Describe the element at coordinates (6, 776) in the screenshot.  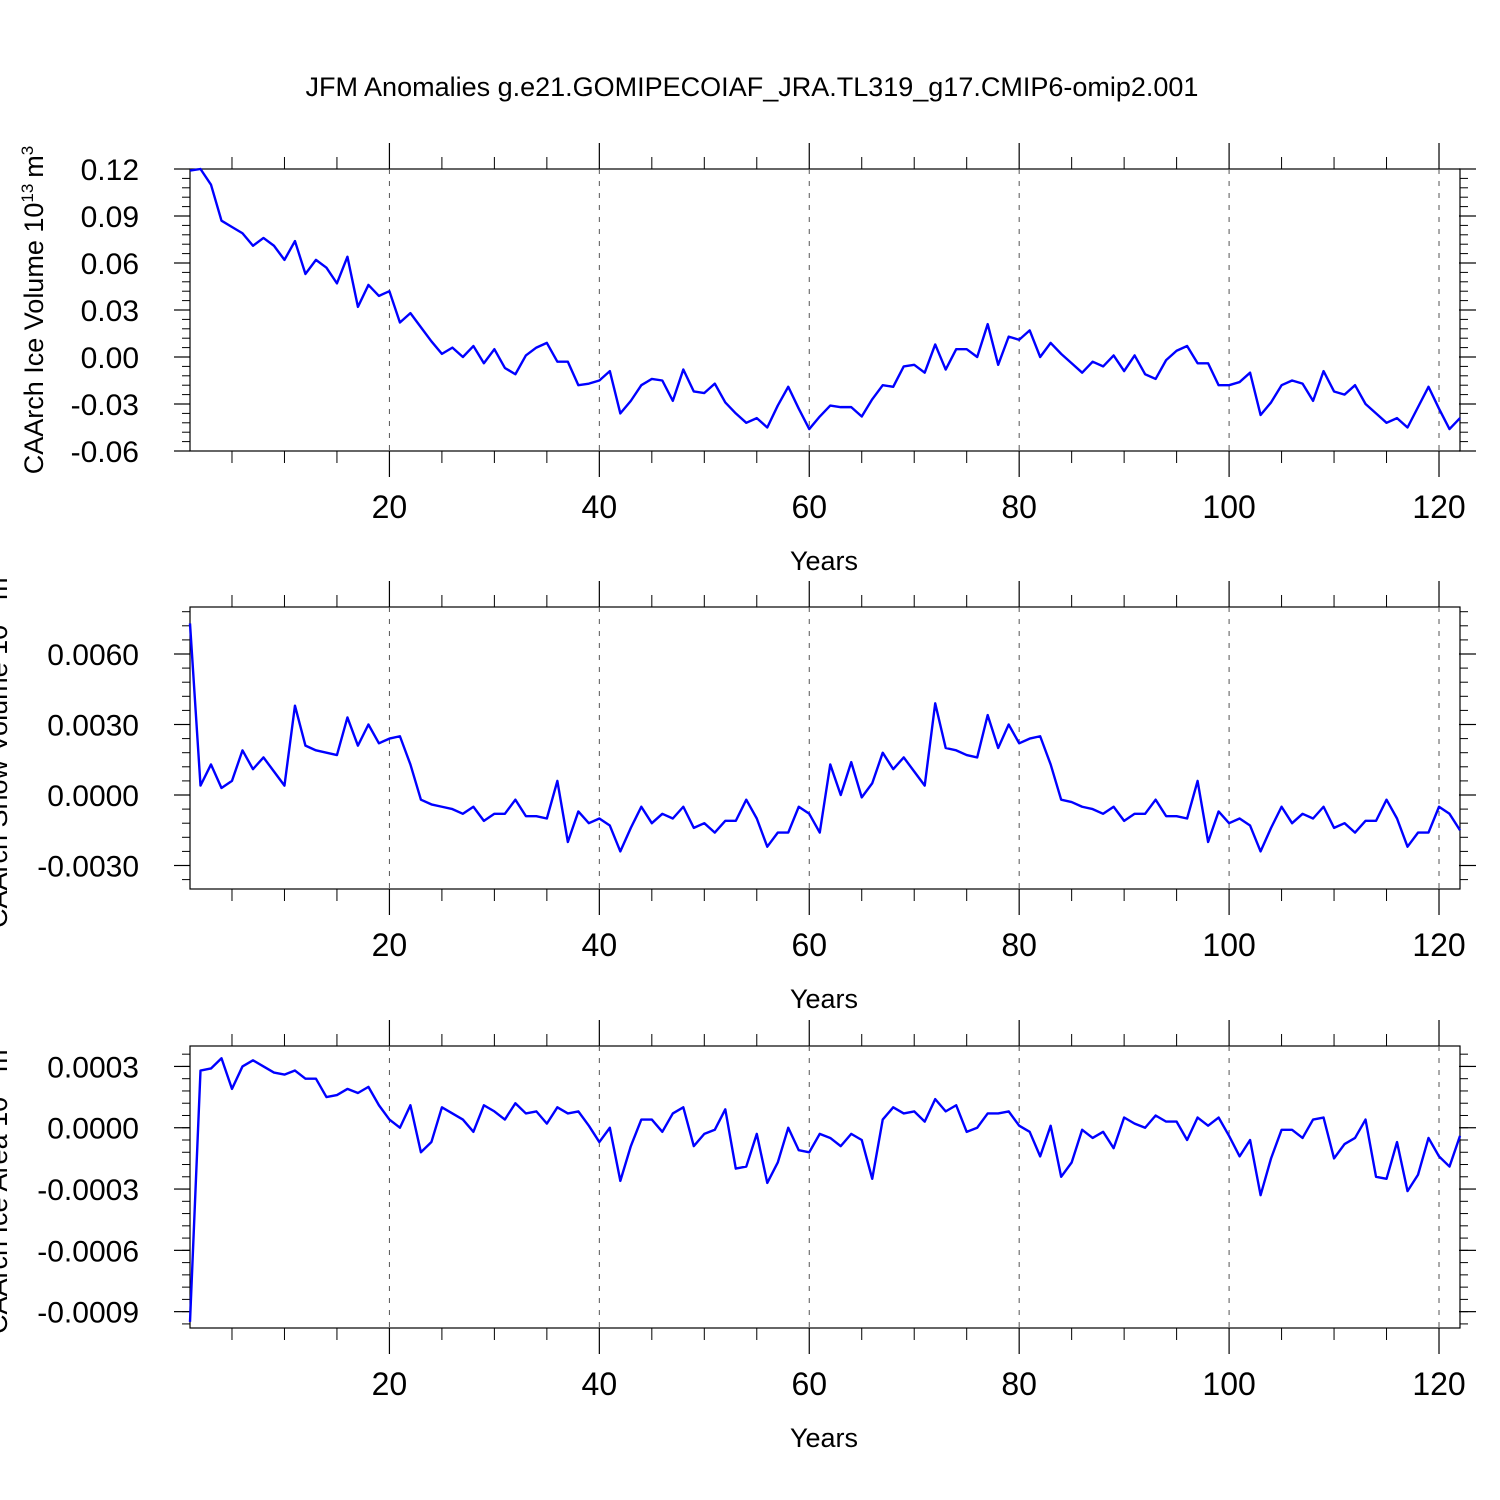
I see `ylabel-main: CAArch Snow Volume 10` at that location.